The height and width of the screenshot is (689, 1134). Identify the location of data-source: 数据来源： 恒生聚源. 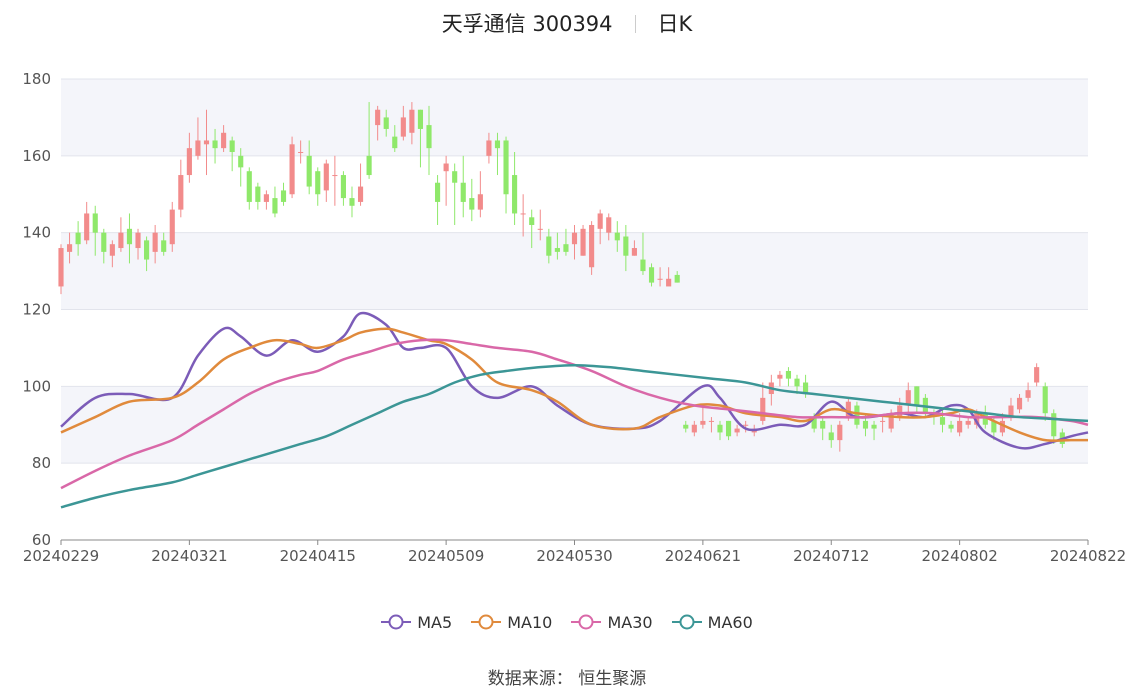
(567, 676).